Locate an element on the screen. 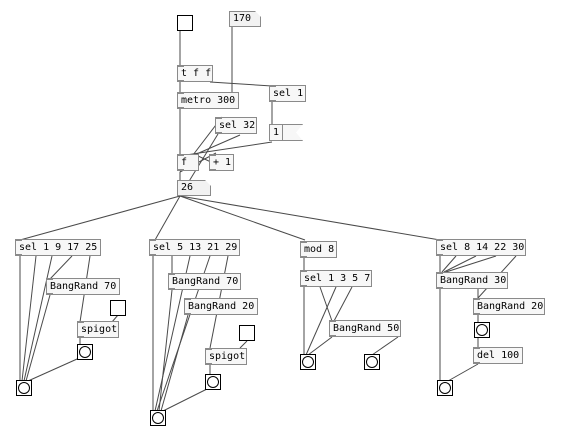  sel-32-object: sel 32 is located at coordinates (236, 125).